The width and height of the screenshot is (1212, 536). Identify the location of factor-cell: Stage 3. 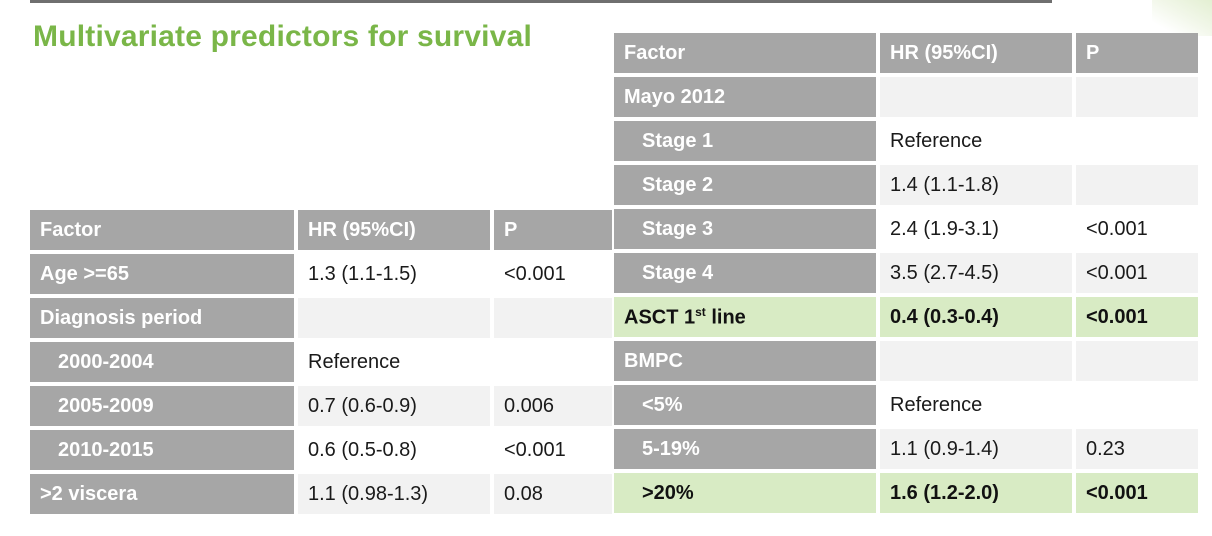
(747, 231).